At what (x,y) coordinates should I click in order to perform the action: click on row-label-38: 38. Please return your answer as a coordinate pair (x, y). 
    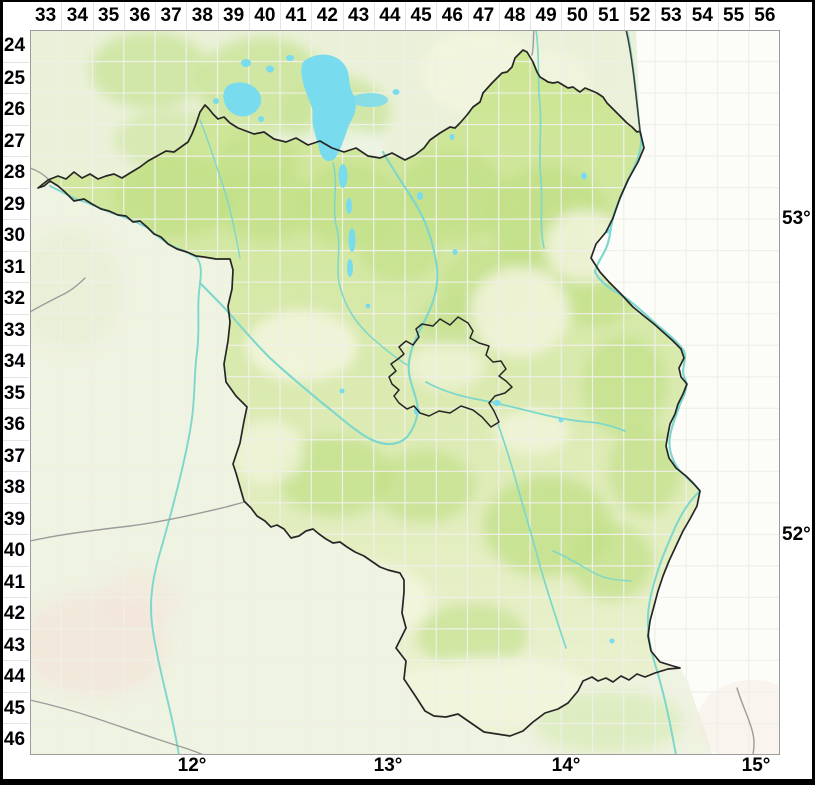
    Looking at the image, I should click on (14, 487).